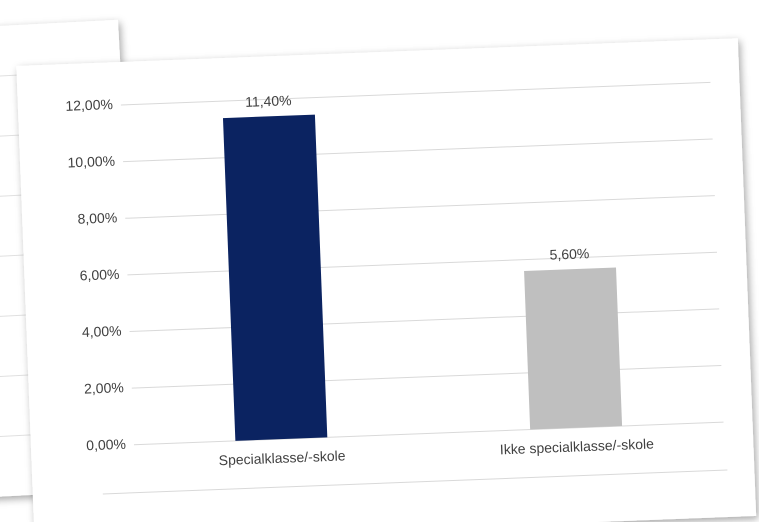  I want to click on y-tick-label: 4,00%, so click(102, 332).